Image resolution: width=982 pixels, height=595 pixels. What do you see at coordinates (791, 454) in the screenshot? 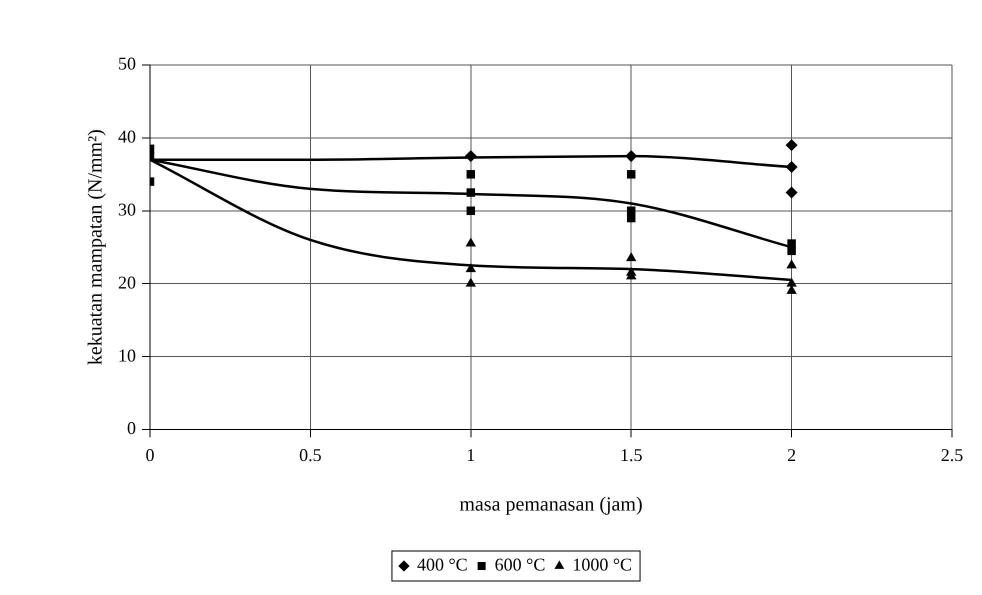
I see `x-tick-label: 2` at bounding box center [791, 454].